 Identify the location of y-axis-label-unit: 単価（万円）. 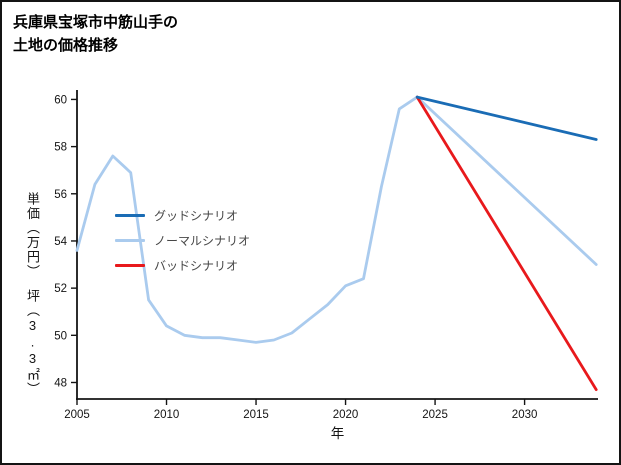
(32, 235).